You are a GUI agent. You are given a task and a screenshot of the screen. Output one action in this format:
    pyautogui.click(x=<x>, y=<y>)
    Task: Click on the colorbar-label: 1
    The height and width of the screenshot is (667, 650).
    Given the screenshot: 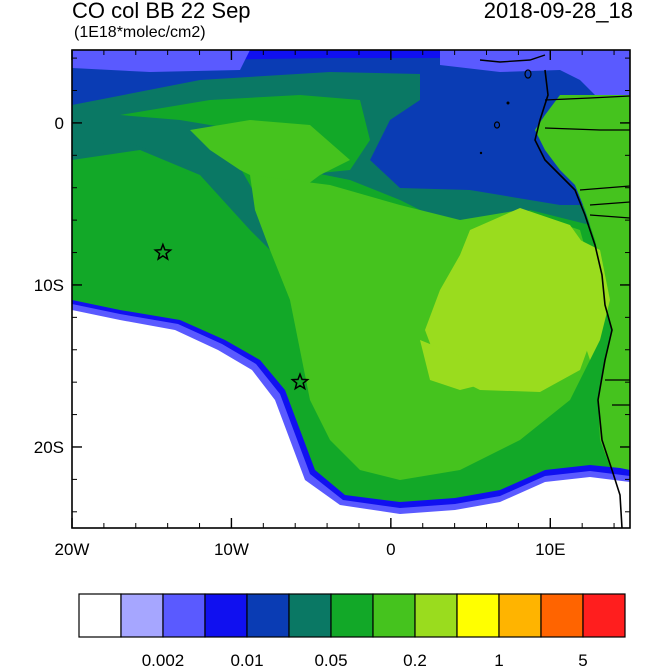 What is the action you would take?
    pyautogui.click(x=498, y=659)
    